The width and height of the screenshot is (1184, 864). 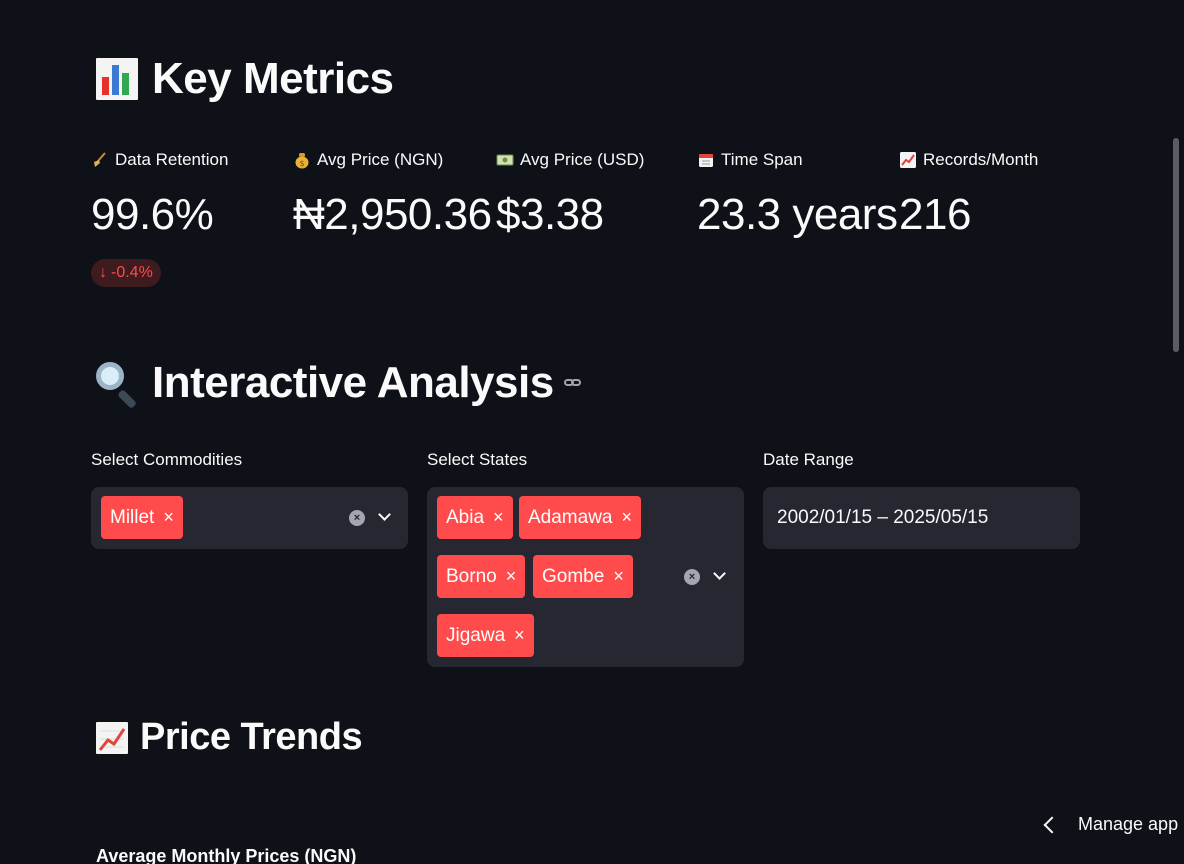 What do you see at coordinates (251, 737) in the screenshot?
I see `price-trends-title: Price Trends` at bounding box center [251, 737].